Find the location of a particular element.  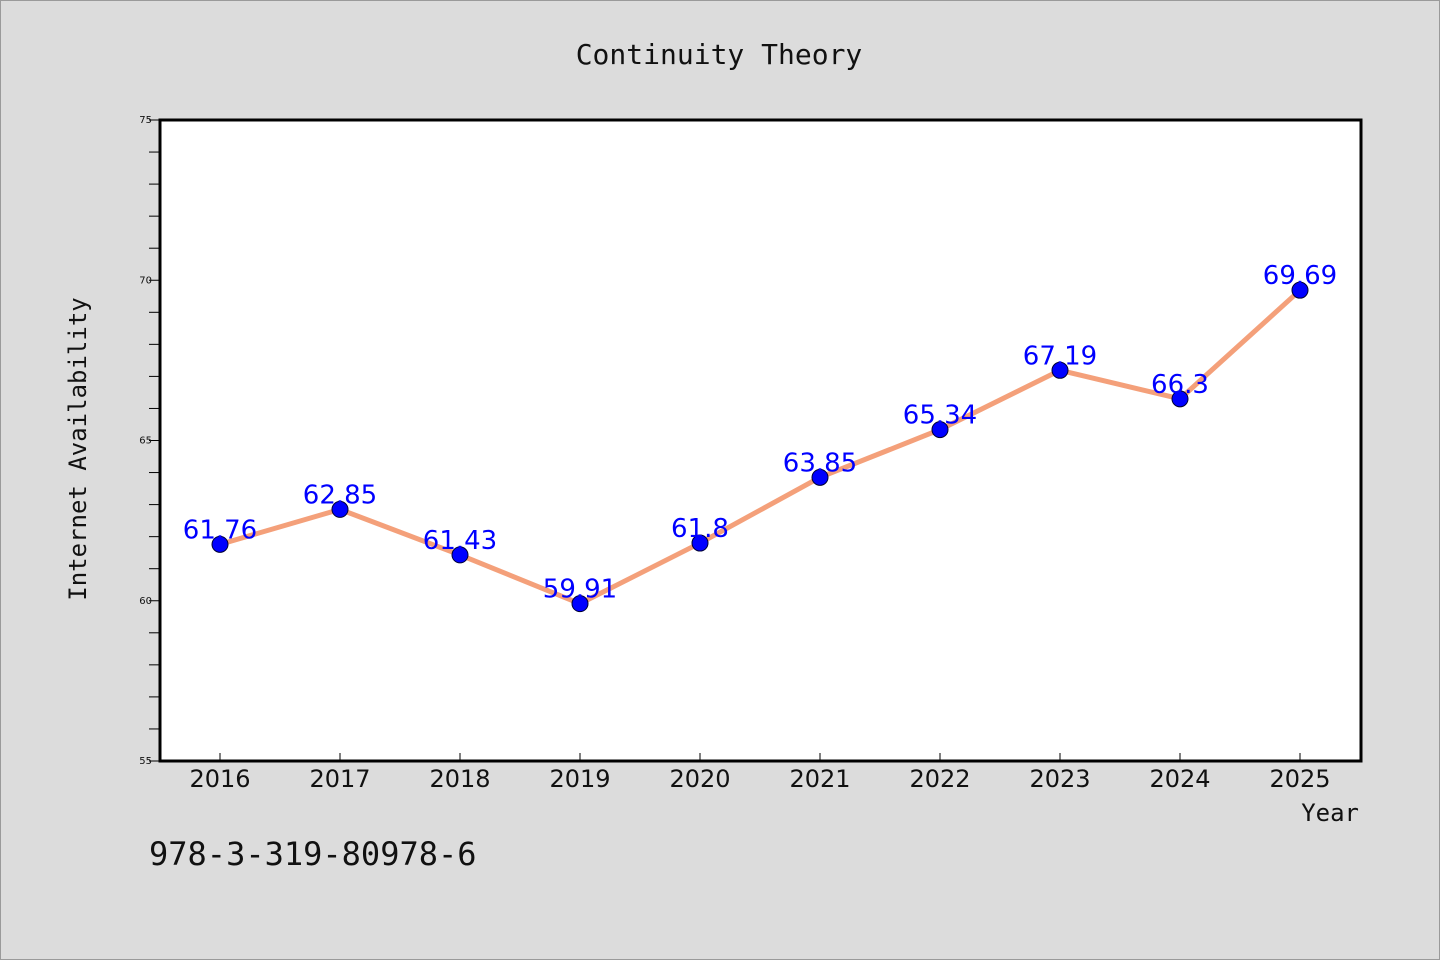

data-label: 63.85 is located at coordinates (820, 463).